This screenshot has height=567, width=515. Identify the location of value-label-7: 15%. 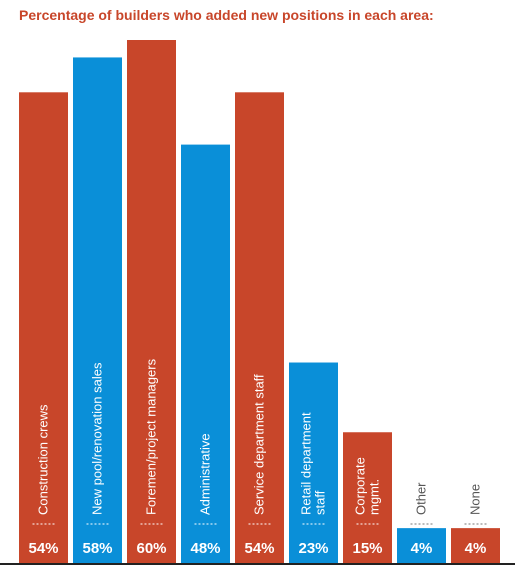
(367, 548).